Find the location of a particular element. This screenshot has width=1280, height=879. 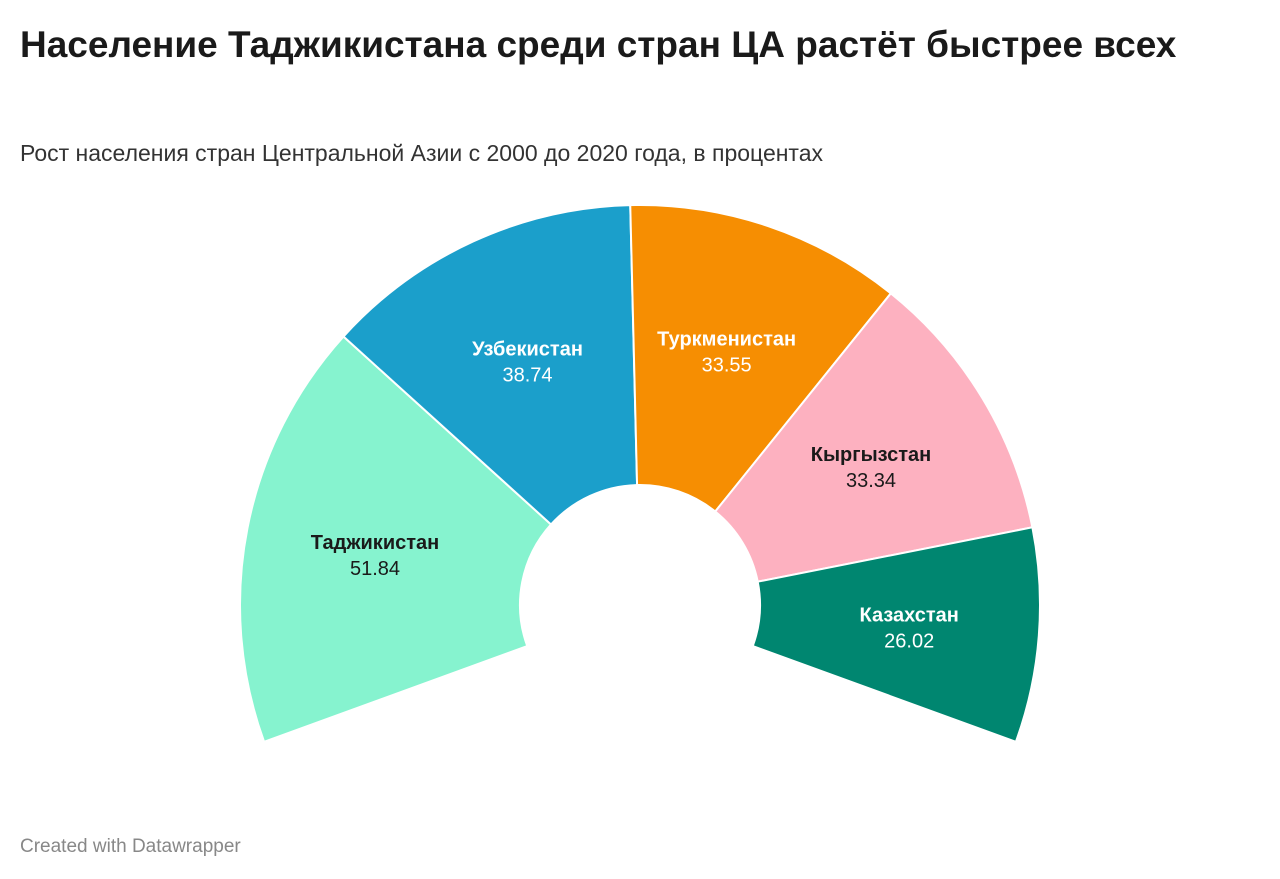

slice-label-name-3: Кыргызстан is located at coordinates (871, 455).